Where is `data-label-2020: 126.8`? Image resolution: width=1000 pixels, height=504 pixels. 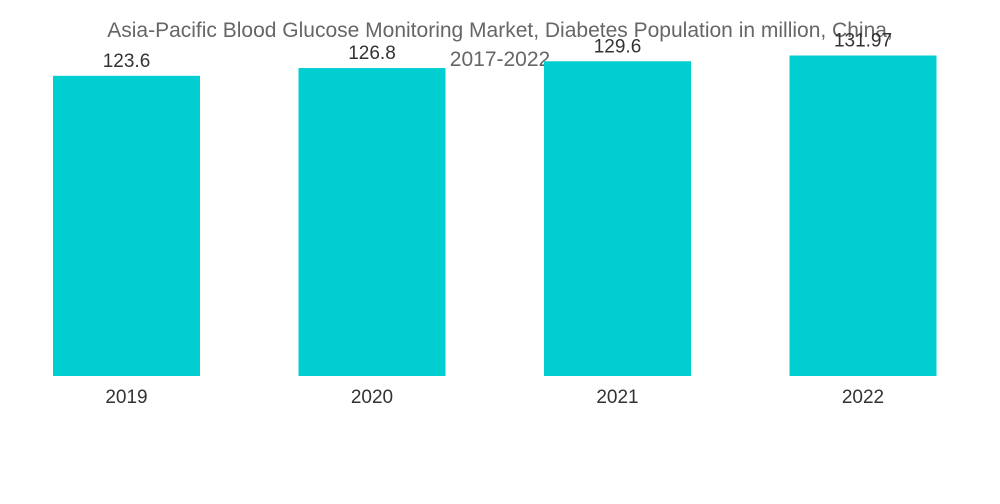 data-label-2020: 126.8 is located at coordinates (372, 53).